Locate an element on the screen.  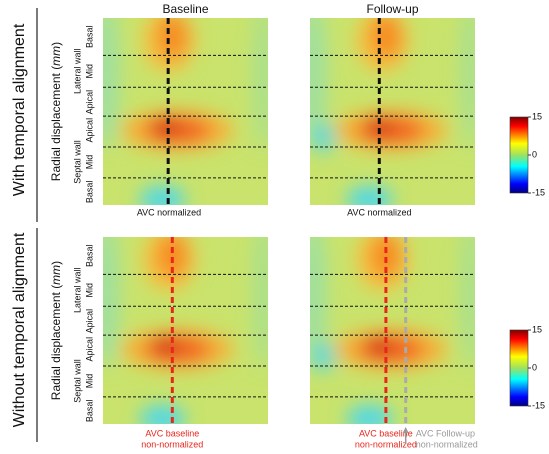
arrow-head is located at coordinates (405, 430).